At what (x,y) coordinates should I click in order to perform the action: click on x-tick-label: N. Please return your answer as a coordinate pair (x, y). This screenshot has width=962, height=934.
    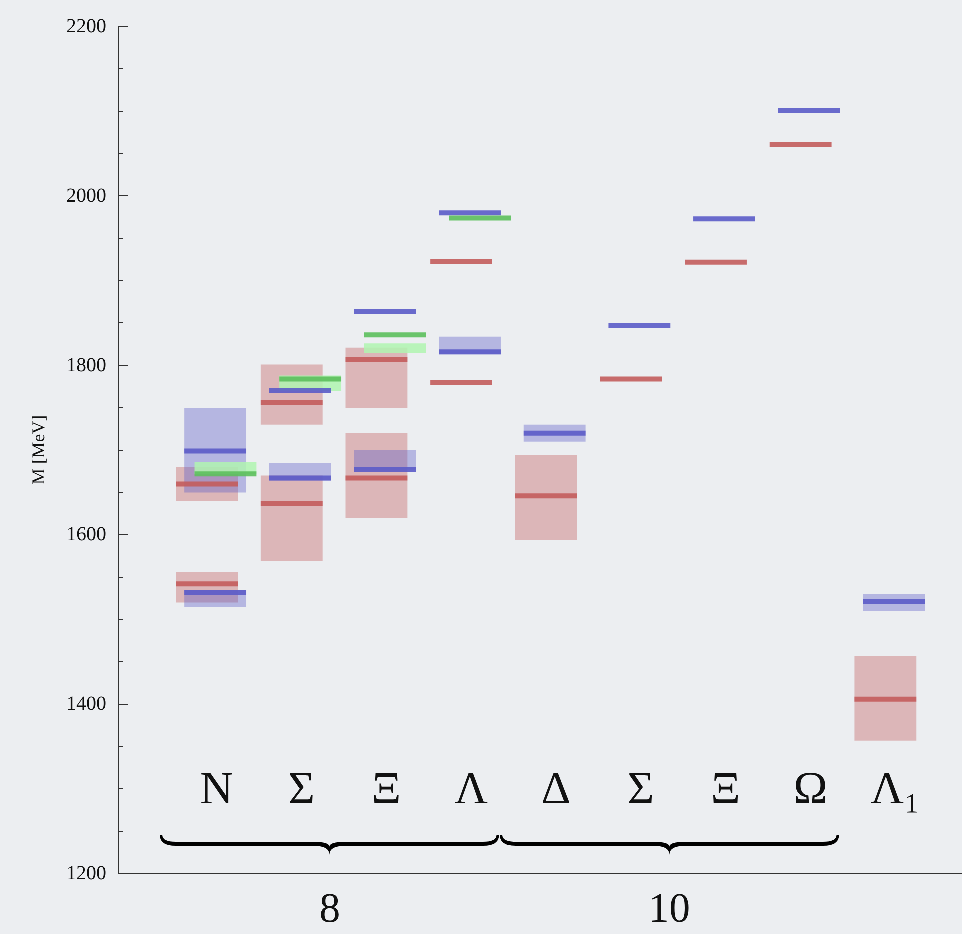
    Looking at the image, I should click on (217, 788).